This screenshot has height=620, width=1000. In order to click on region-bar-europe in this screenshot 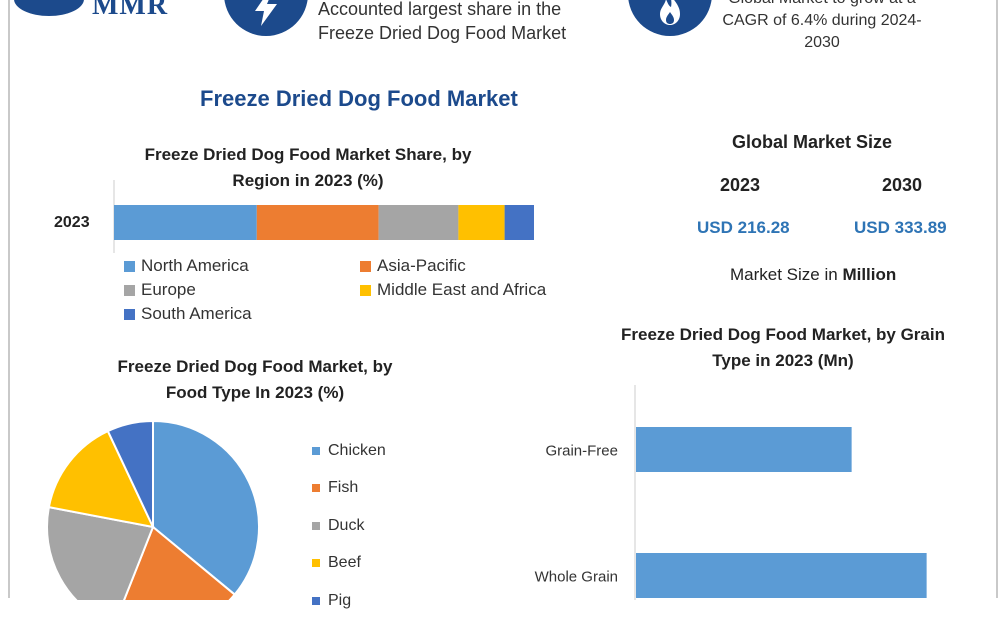, I will do `click(418, 222)`.